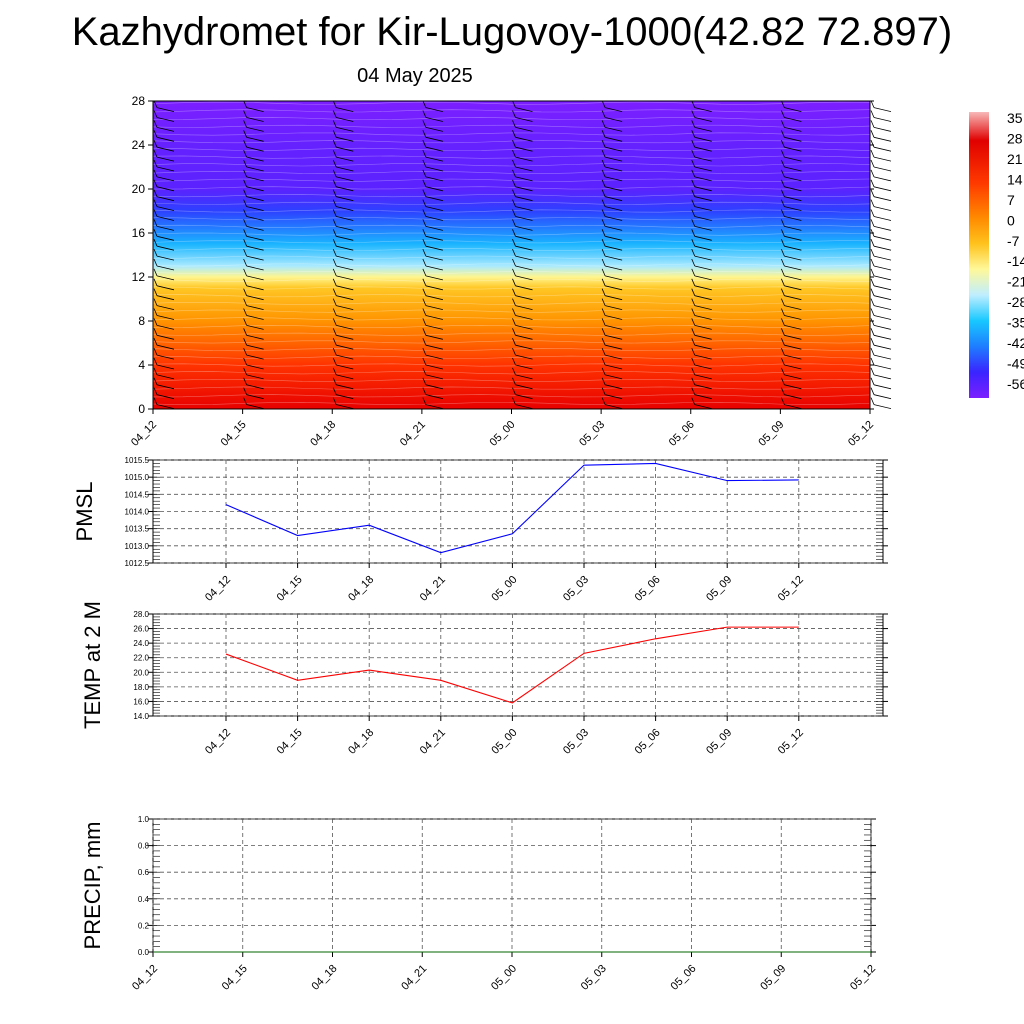  Describe the element at coordinates (325, 978) in the screenshot. I see `precip-x-tick-label: 04_18` at that location.